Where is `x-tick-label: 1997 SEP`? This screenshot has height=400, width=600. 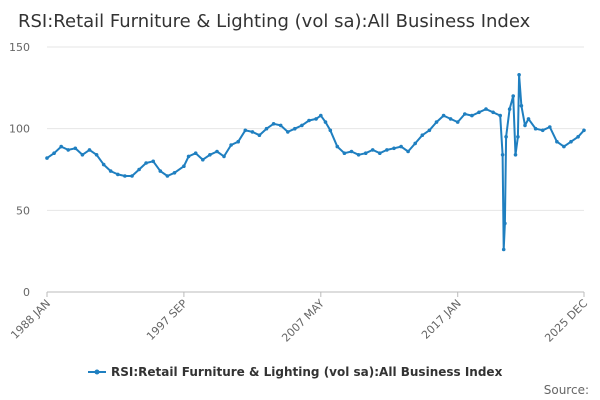 x-tick-label: 1997 SEP is located at coordinates (167, 320).